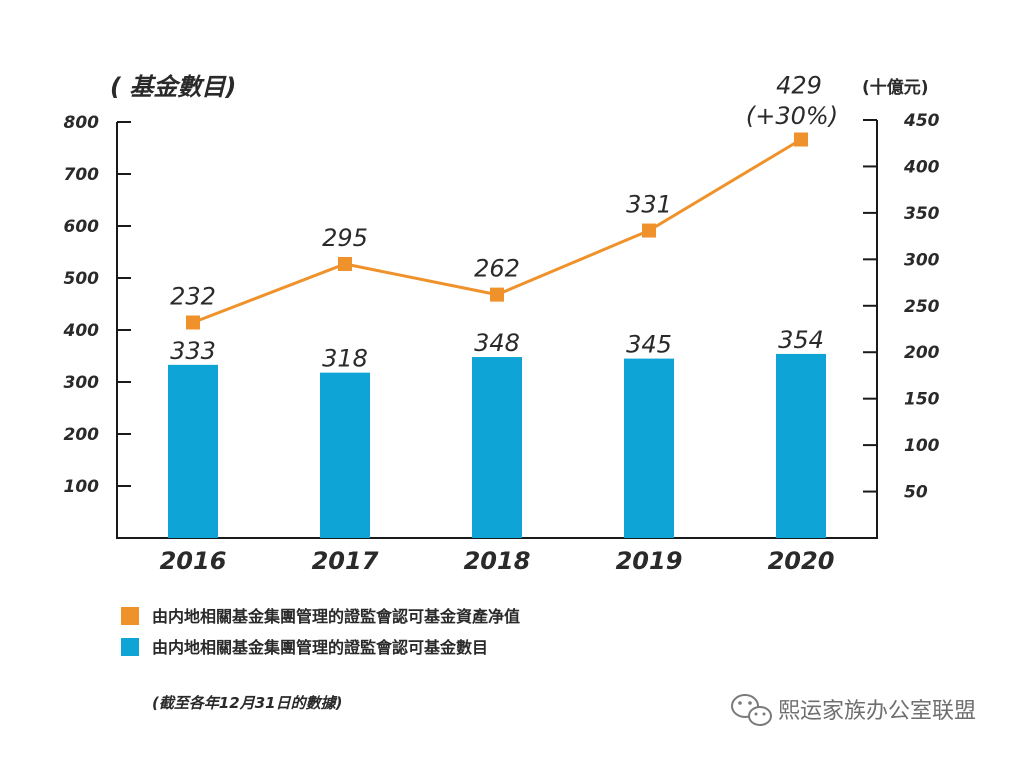 The height and width of the screenshot is (757, 1022). Describe the element at coordinates (895, 87) in the screenshot. I see `right-axis-title: (十億元)` at that location.